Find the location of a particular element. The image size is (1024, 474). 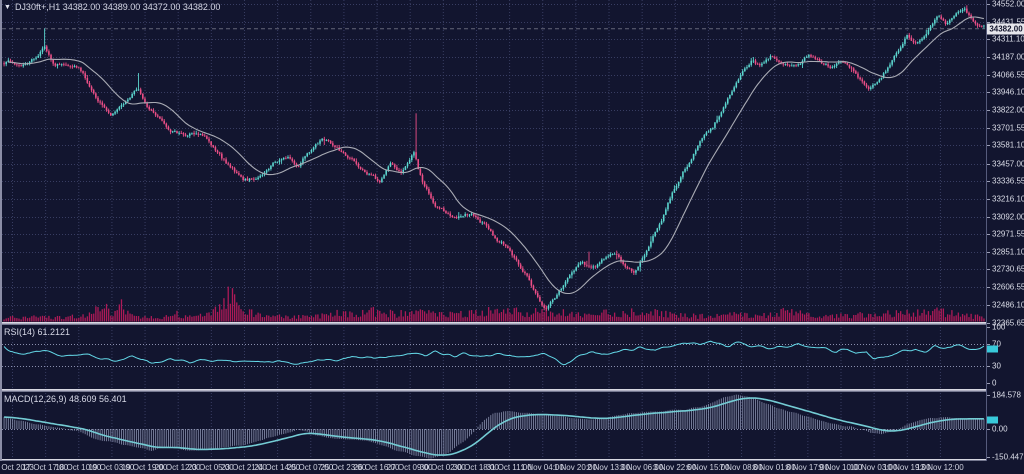

price-axis-label: 32851.10 is located at coordinates (1008, 252).